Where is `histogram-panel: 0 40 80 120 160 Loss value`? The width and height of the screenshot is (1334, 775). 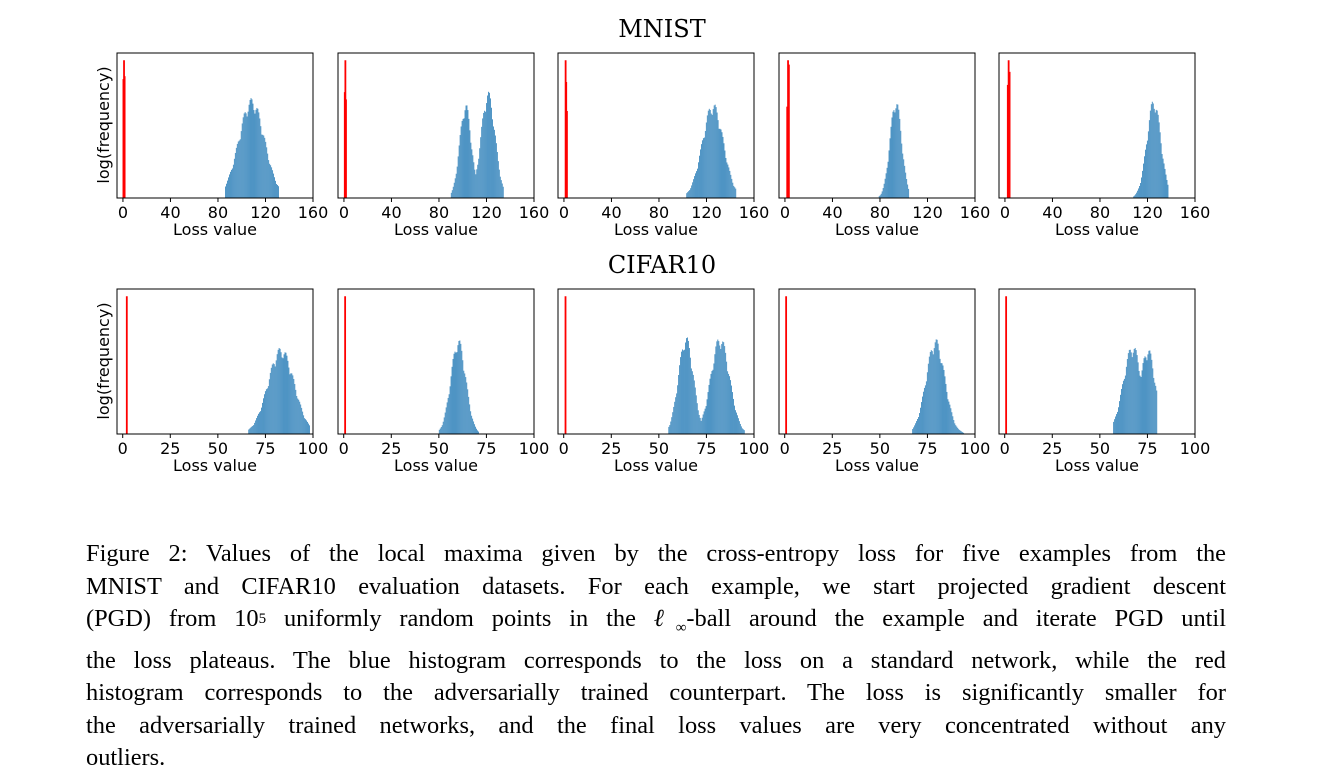
histogram-panel: 0 40 80 120 160 Loss value is located at coordinates (1104, 145).